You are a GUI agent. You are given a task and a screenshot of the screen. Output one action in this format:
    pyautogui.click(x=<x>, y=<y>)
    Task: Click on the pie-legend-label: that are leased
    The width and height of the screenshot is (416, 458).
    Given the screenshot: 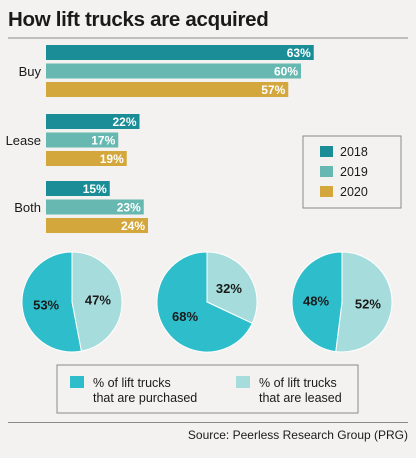 What is the action you would take?
    pyautogui.click(x=300, y=398)
    